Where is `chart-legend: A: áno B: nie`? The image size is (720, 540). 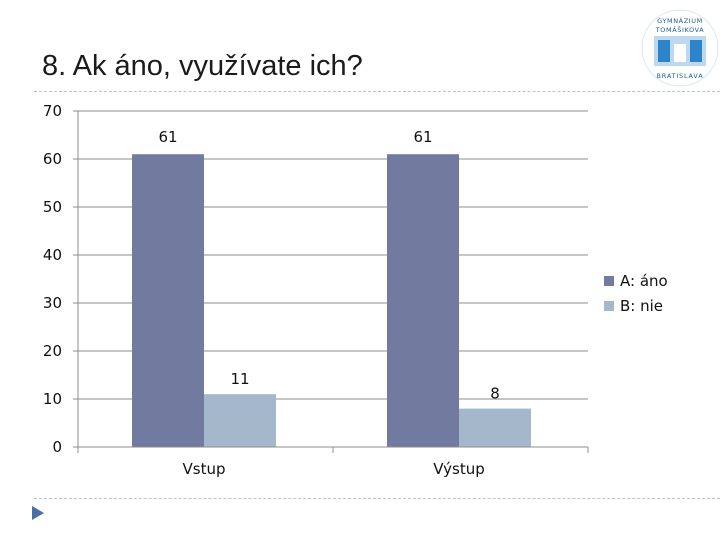 chart-legend: A: áno B: nie is located at coordinates (636, 293).